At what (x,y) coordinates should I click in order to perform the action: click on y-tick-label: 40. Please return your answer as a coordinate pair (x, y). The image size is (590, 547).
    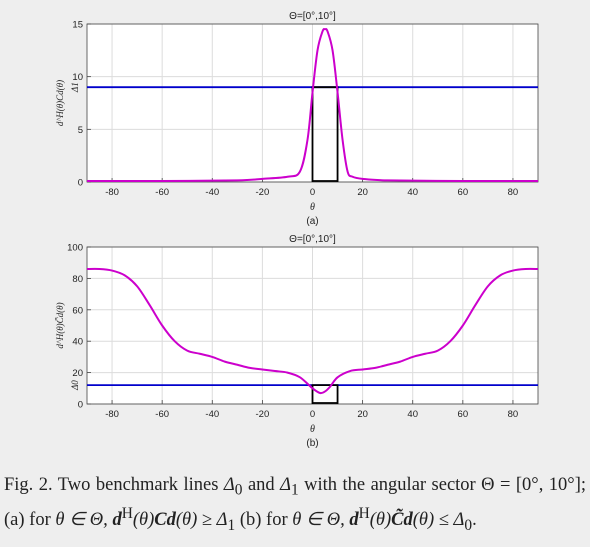
    Looking at the image, I should click on (77, 342).